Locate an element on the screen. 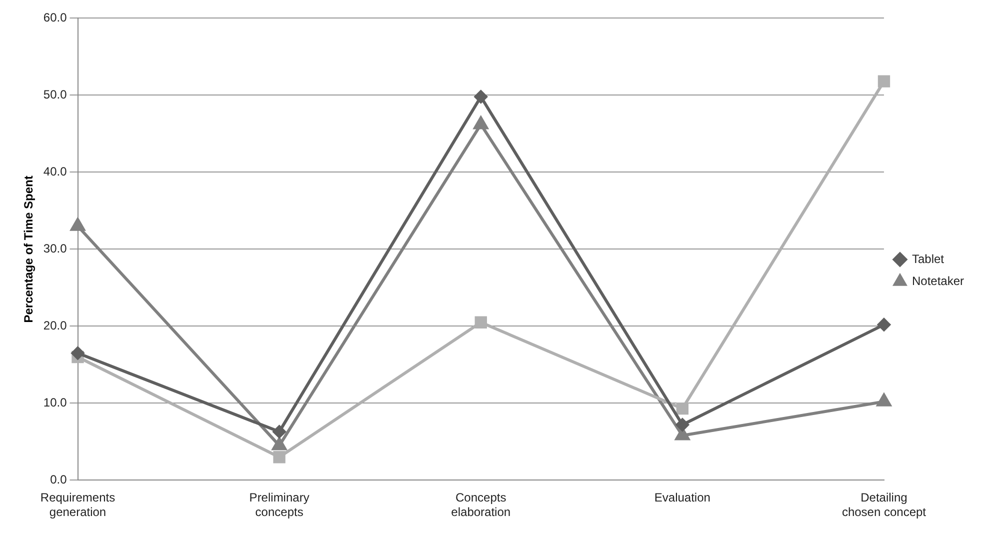  x-tick-label: Evaluation is located at coordinates (682, 497).